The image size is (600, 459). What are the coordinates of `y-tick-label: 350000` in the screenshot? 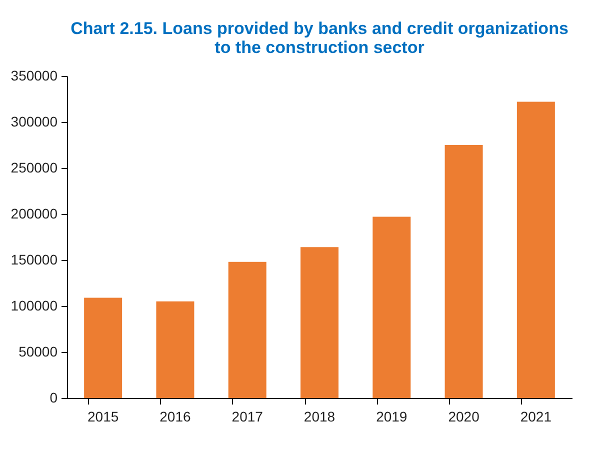 It's located at (34, 76).